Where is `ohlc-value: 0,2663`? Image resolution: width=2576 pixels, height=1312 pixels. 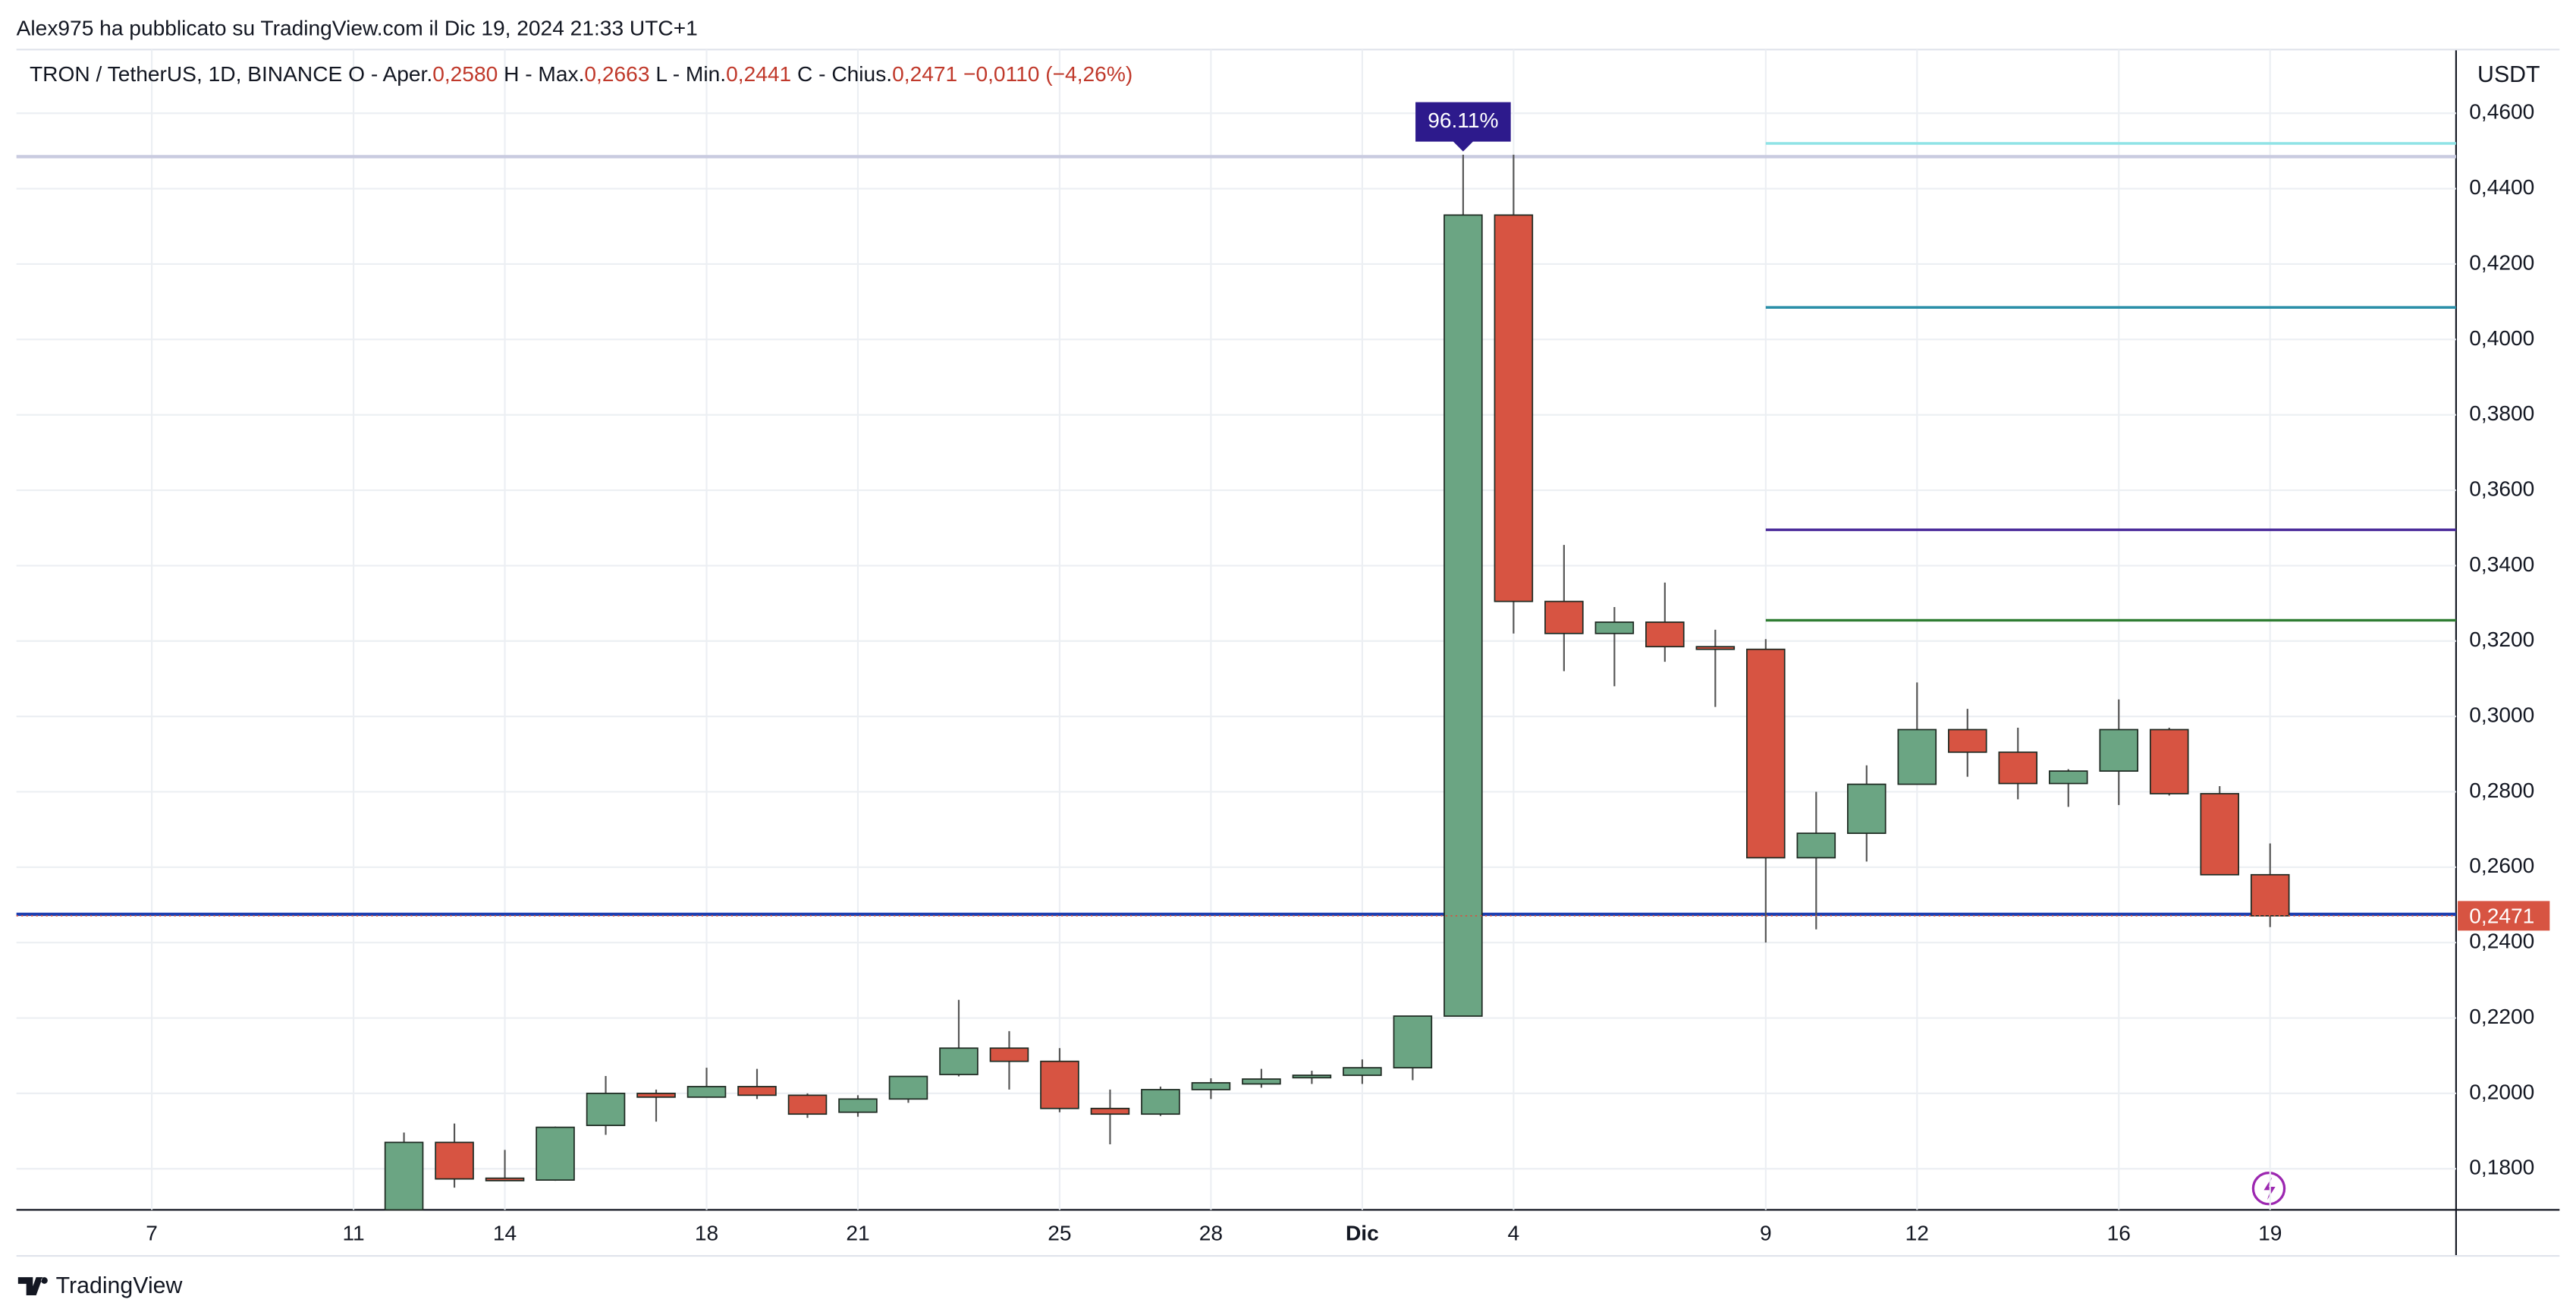 ohlc-value: 0,2663 is located at coordinates (616, 74).